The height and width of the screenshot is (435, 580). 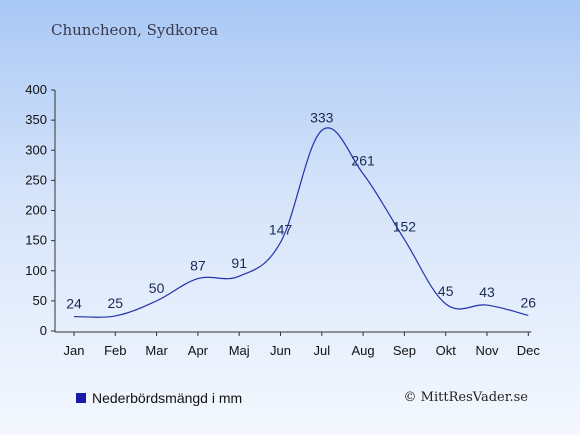 I want to click on x-tick-label: Dec, so click(x=529, y=350).